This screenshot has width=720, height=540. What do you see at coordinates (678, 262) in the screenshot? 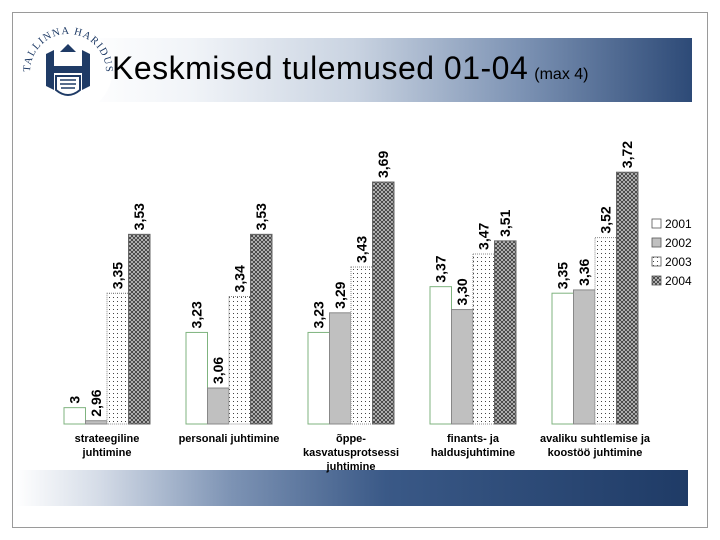
I see `legend-label-2003: 2003` at bounding box center [678, 262].